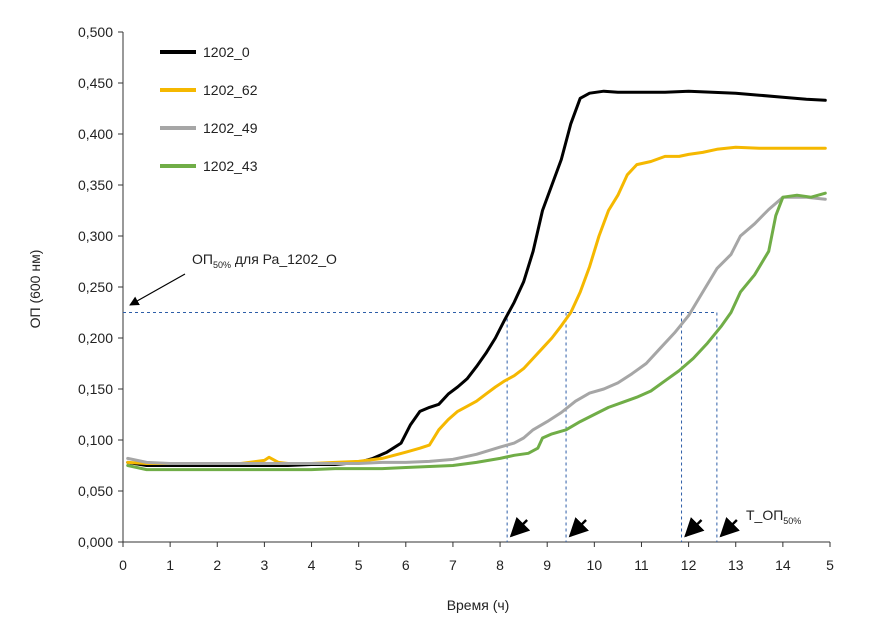  What do you see at coordinates (95, 185) in the screenshot?
I see `y-tick-label: 0,350` at bounding box center [95, 185].